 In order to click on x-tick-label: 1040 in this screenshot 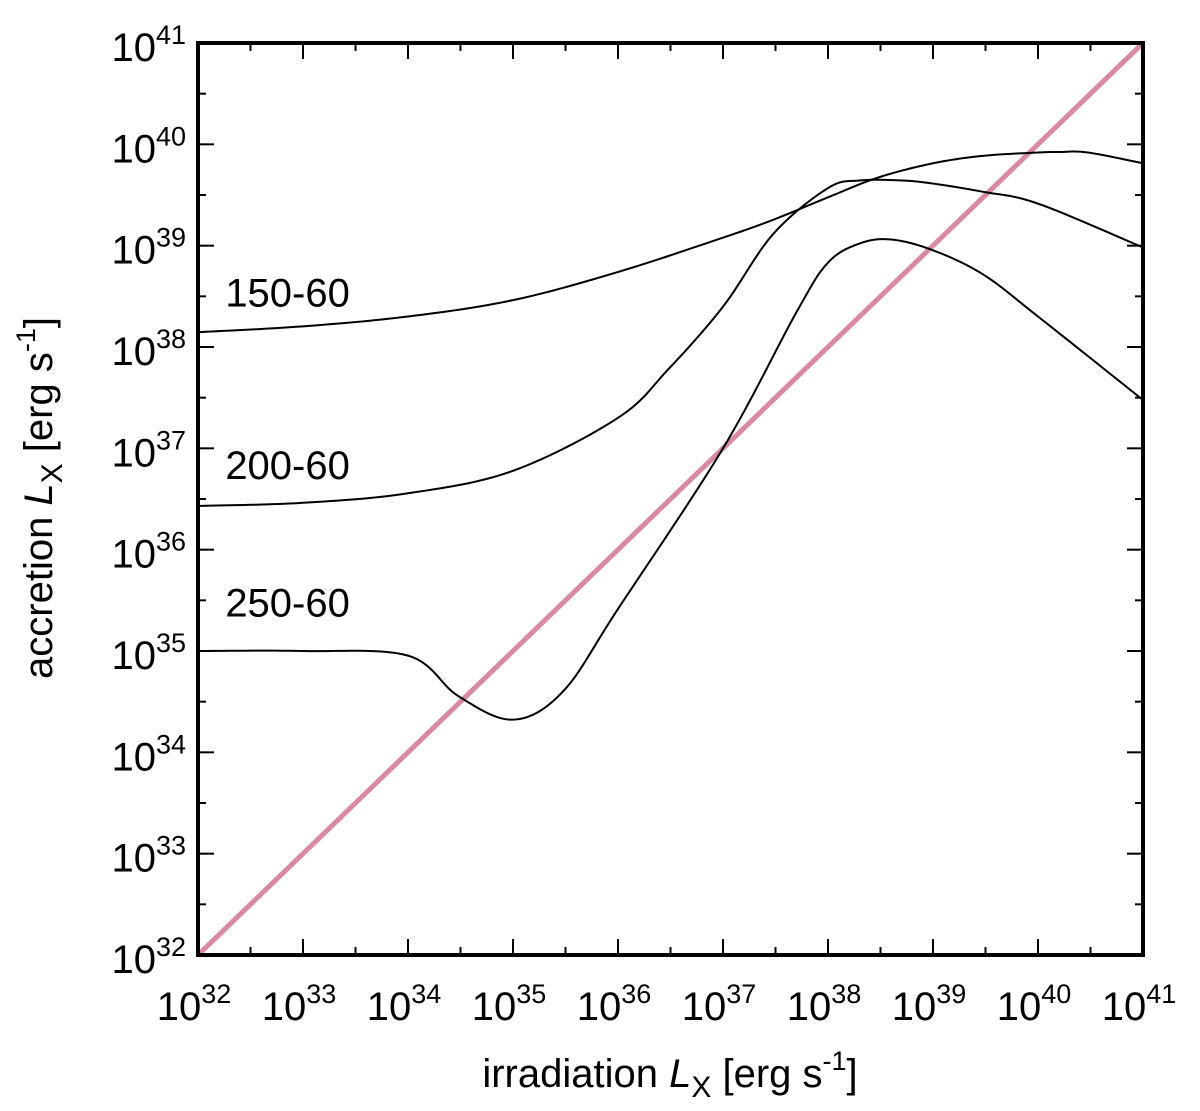, I will do `click(1034, 1004)`.